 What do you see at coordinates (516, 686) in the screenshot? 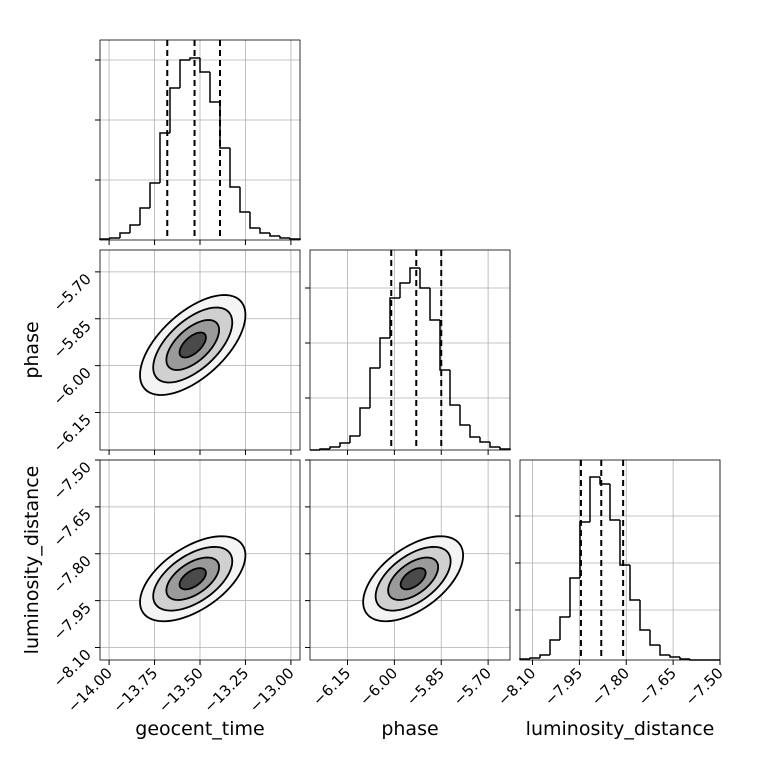
I see `x-tick-label: −8.10` at bounding box center [516, 686].